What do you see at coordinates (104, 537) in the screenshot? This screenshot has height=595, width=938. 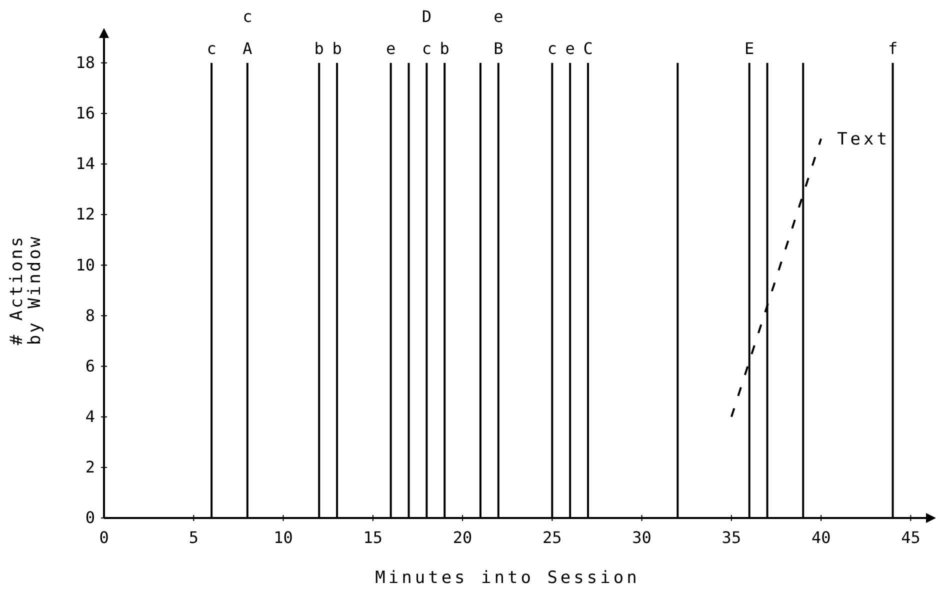 I see `x-tick-label: 0` at bounding box center [104, 537].